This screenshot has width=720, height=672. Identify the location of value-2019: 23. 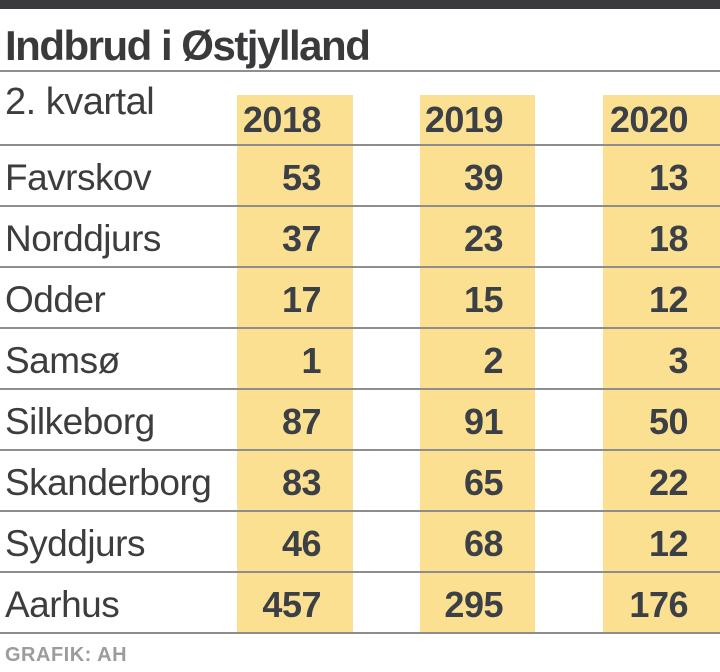
(477, 236).